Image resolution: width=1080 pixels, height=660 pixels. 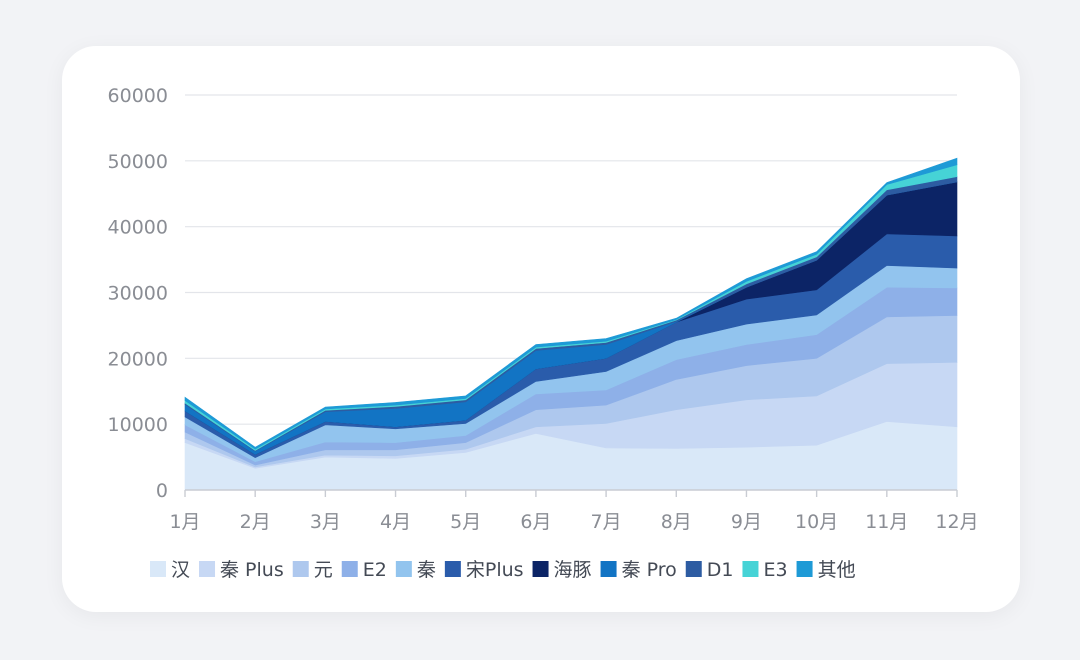 What do you see at coordinates (465, 522) in the screenshot?
I see `x-tick-label: 5月` at bounding box center [465, 522].